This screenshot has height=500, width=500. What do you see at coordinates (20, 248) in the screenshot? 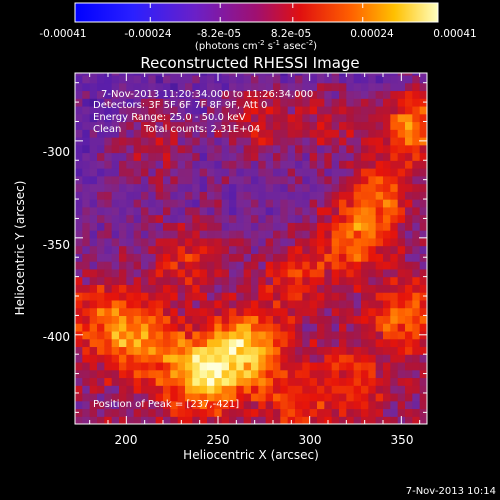
I see `y-axis-label: Heliocentric Y (arcsec)` at bounding box center [20, 248].